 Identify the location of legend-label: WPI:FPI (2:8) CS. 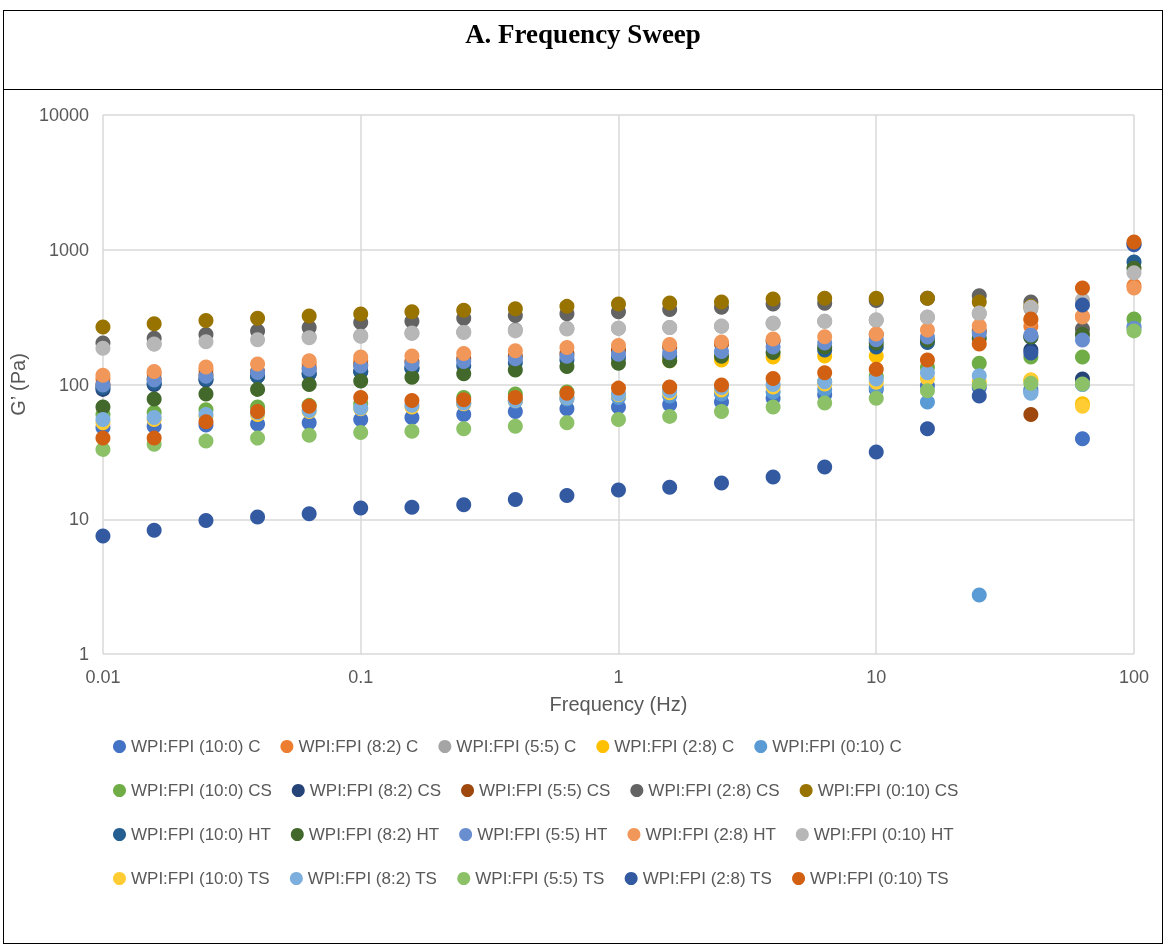
(714, 790).